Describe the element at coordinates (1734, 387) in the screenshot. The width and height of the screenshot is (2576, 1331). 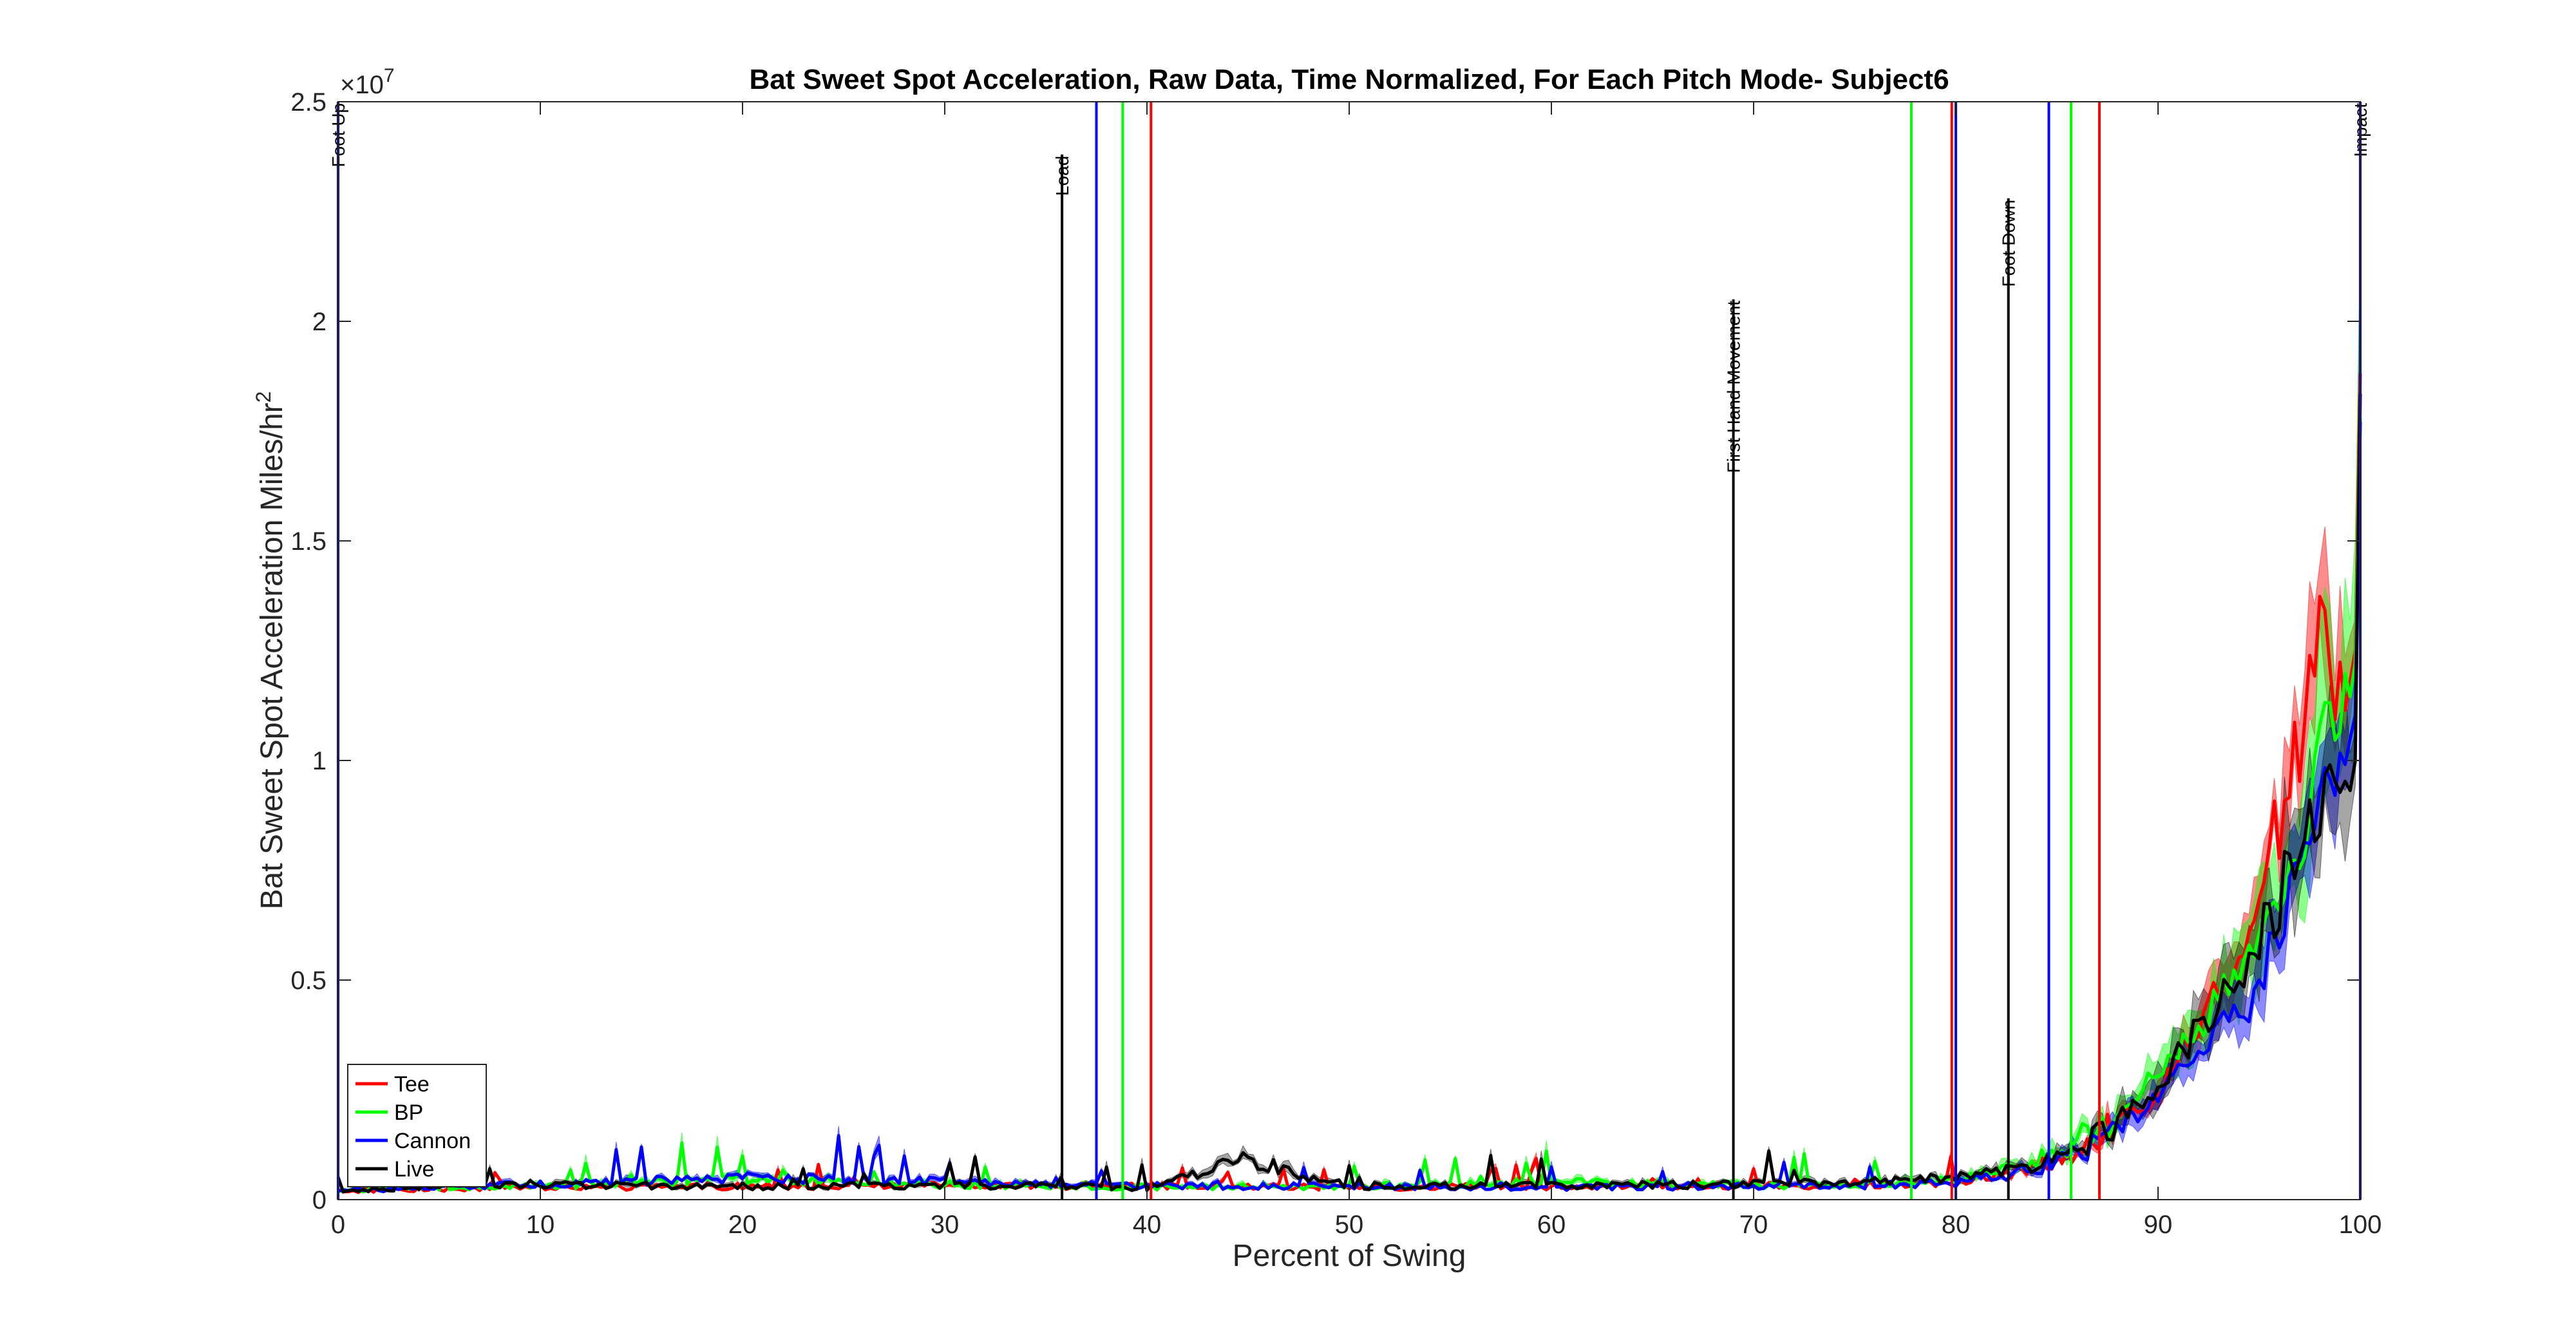
I see `event-label-first-hand-movement: First Hand Movement` at that location.